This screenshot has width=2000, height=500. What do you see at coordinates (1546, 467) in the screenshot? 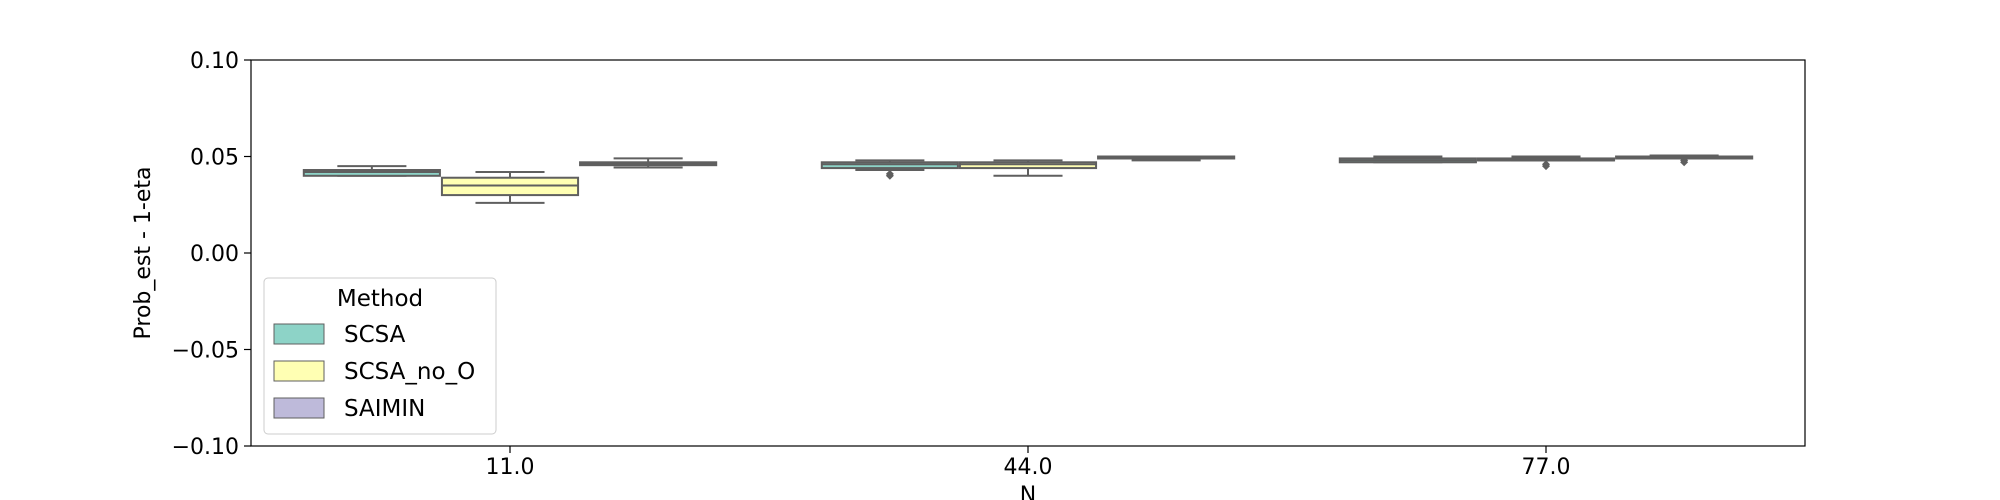
I see `x-tick-label: 77.0` at bounding box center [1546, 467].